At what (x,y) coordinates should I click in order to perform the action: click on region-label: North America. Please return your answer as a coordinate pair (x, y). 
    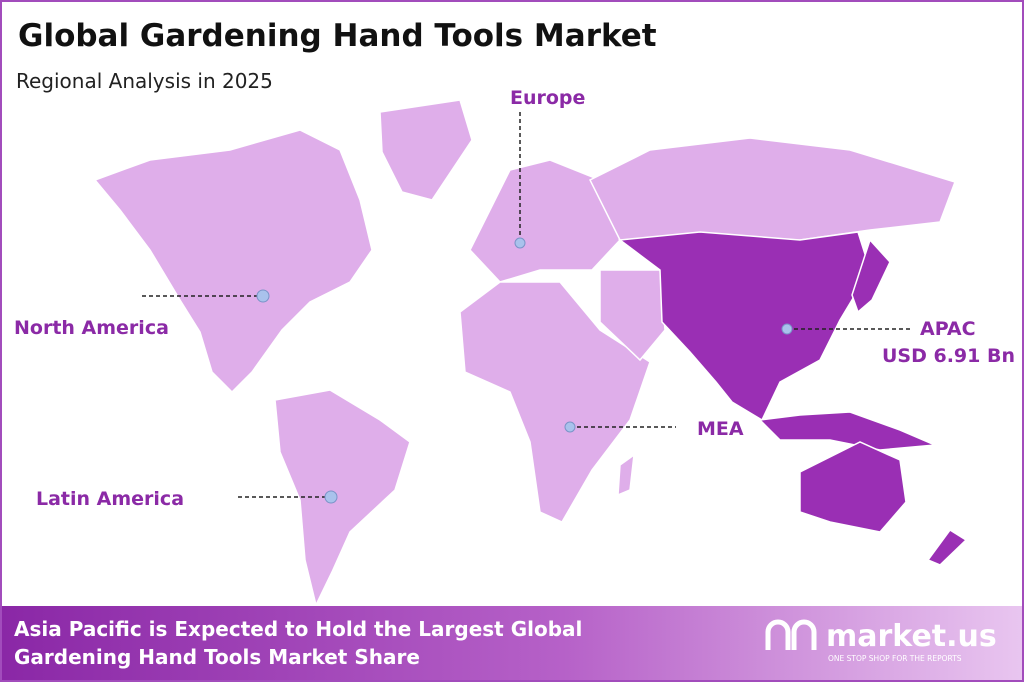
    Looking at the image, I should click on (91, 328).